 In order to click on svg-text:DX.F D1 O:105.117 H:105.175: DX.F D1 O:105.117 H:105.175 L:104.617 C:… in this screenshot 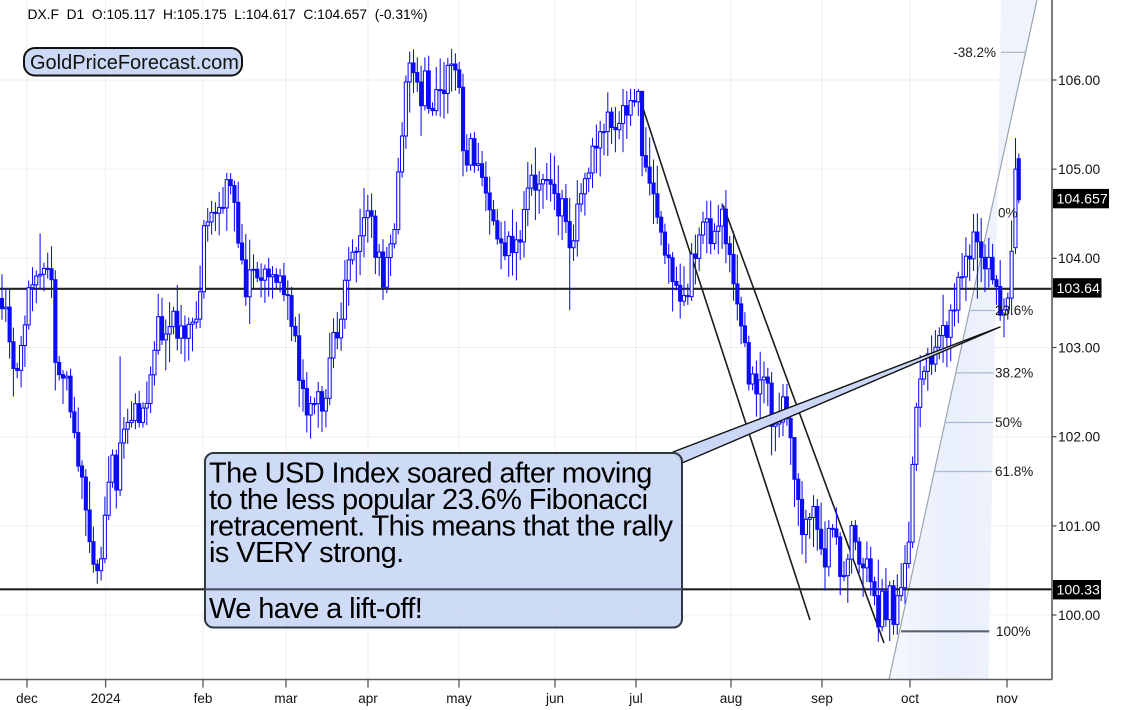, I will do `click(228, 14)`.